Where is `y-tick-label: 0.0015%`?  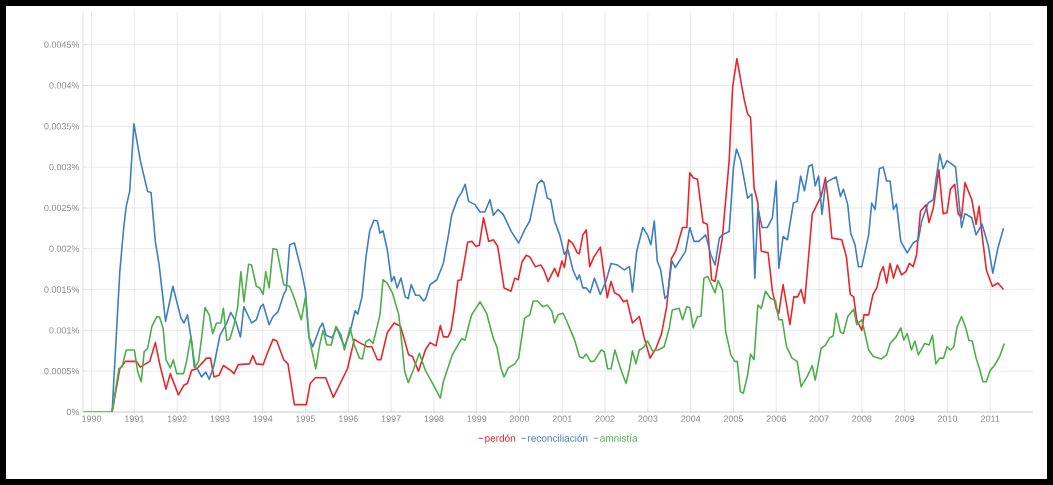 y-tick-label: 0.0015% is located at coordinates (62, 289).